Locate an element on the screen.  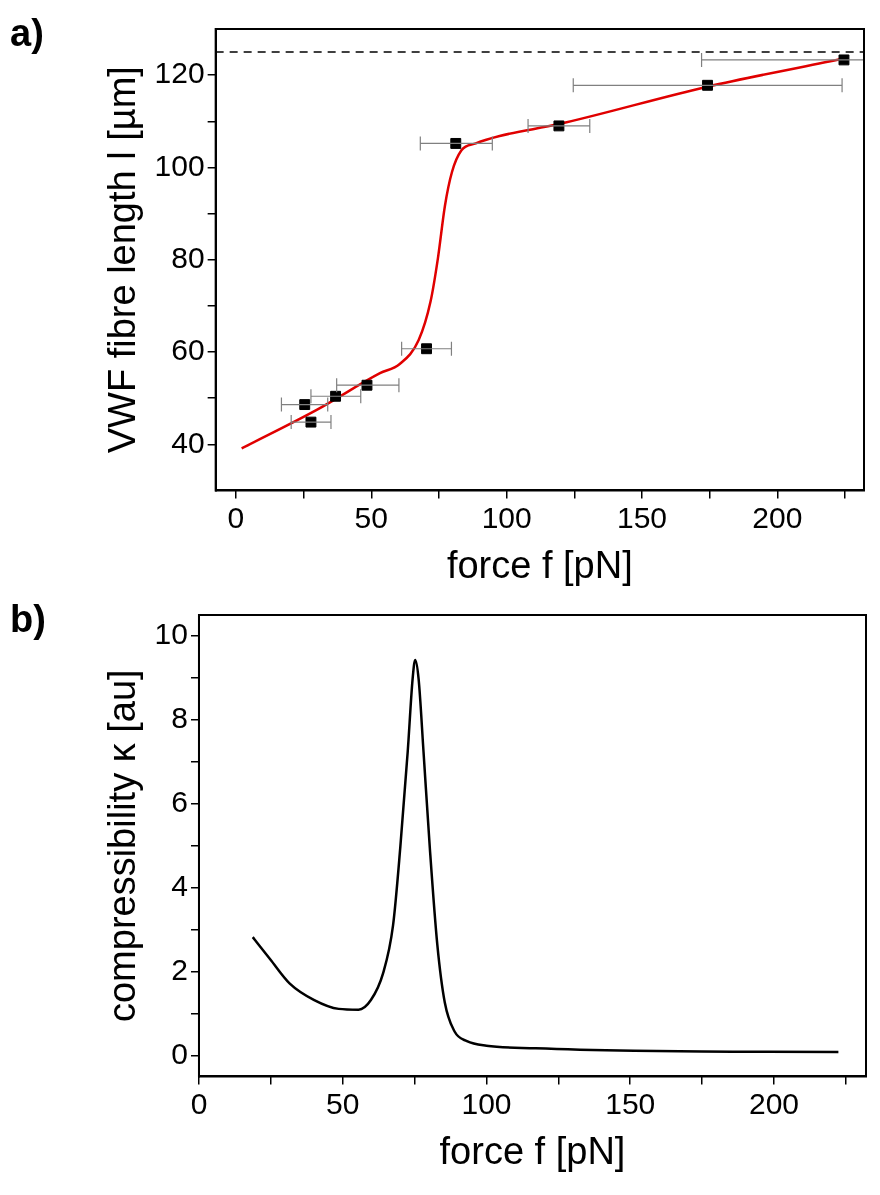
y-tick-label: 8 is located at coordinates (179, 718).